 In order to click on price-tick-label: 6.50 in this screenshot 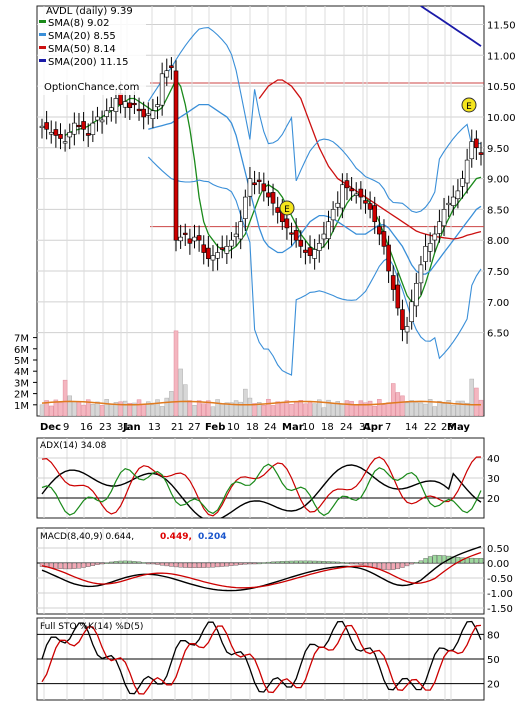, I will do `click(498, 334)`.